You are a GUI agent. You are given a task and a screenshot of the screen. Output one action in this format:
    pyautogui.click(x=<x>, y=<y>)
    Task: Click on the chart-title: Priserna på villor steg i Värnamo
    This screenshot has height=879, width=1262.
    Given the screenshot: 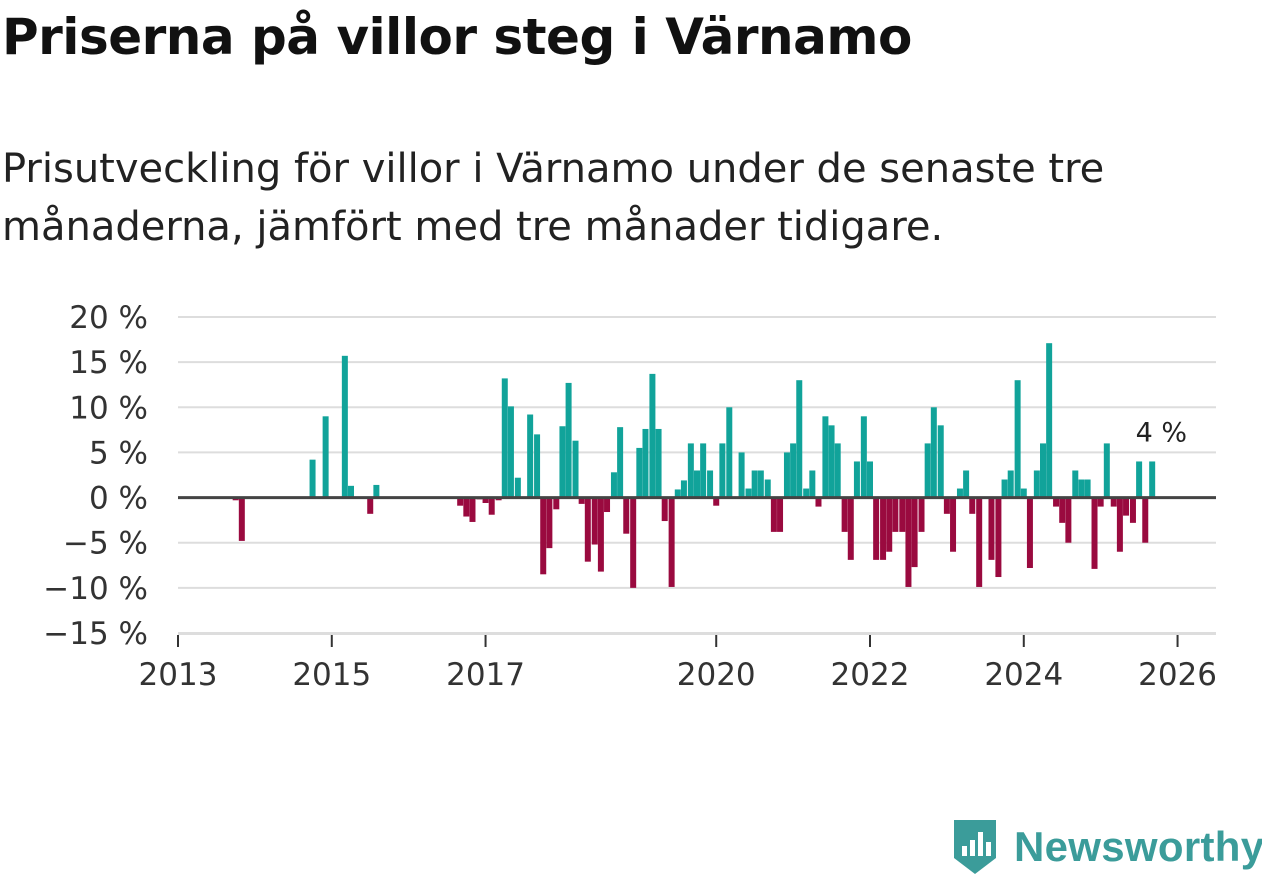 What is the action you would take?
    pyautogui.click(x=457, y=37)
    